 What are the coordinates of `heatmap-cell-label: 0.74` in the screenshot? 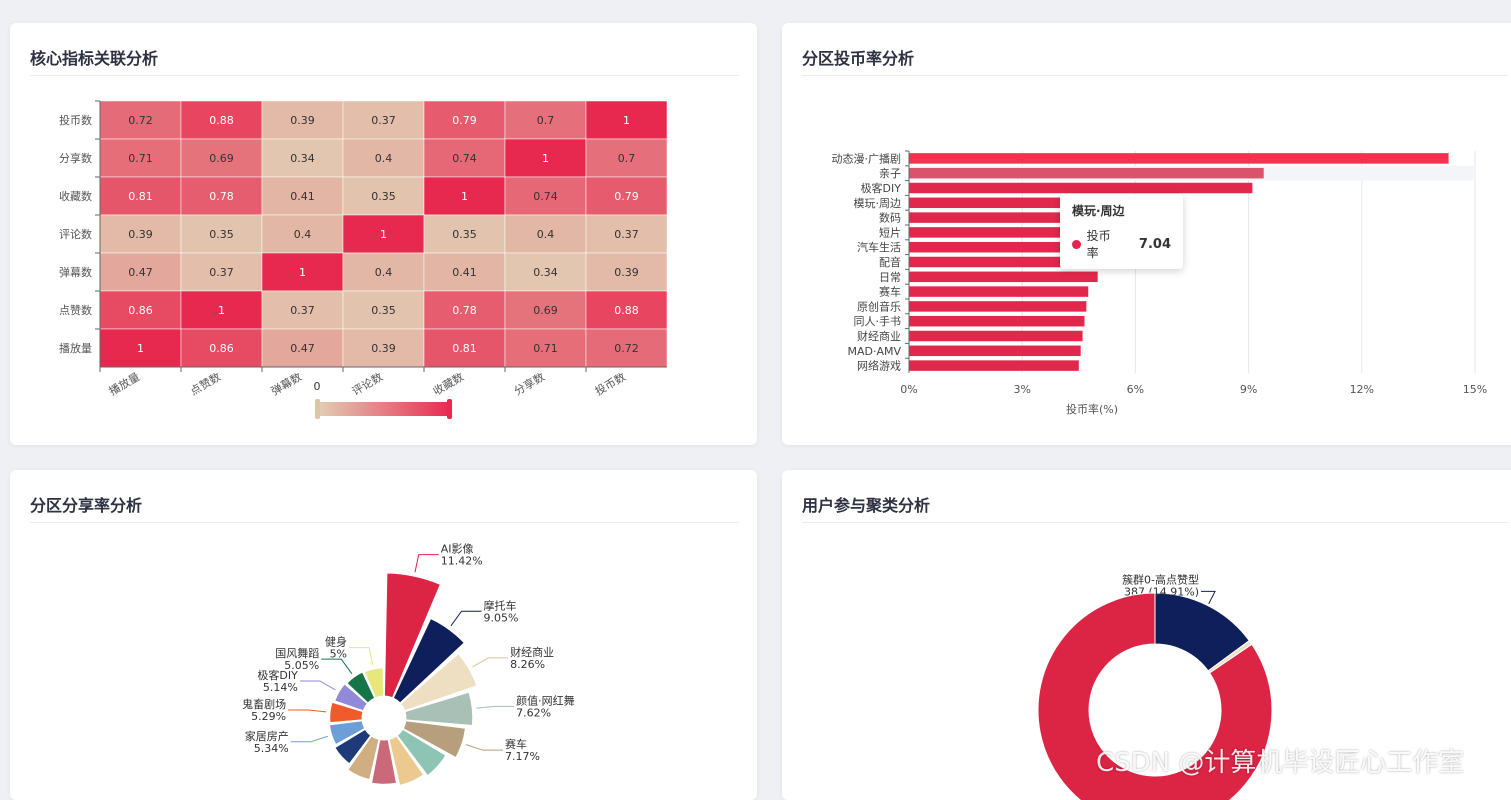 It's located at (545, 196).